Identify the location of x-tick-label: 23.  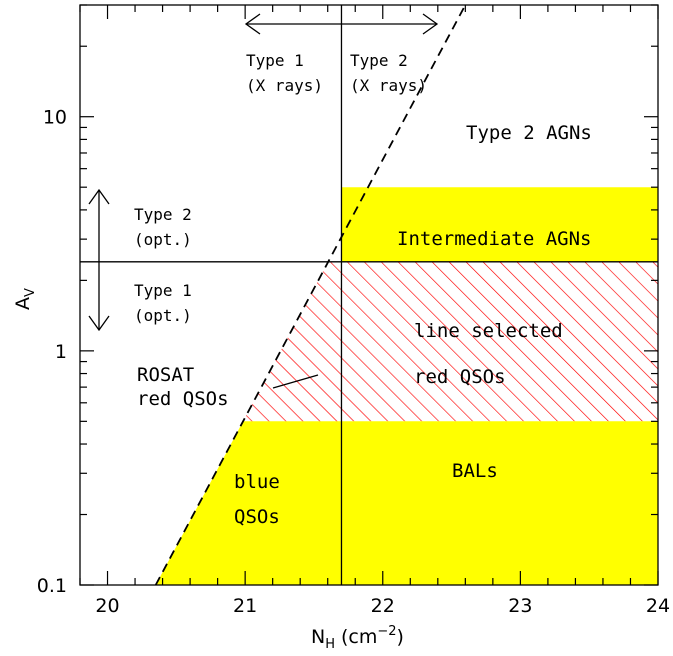
(520, 606).